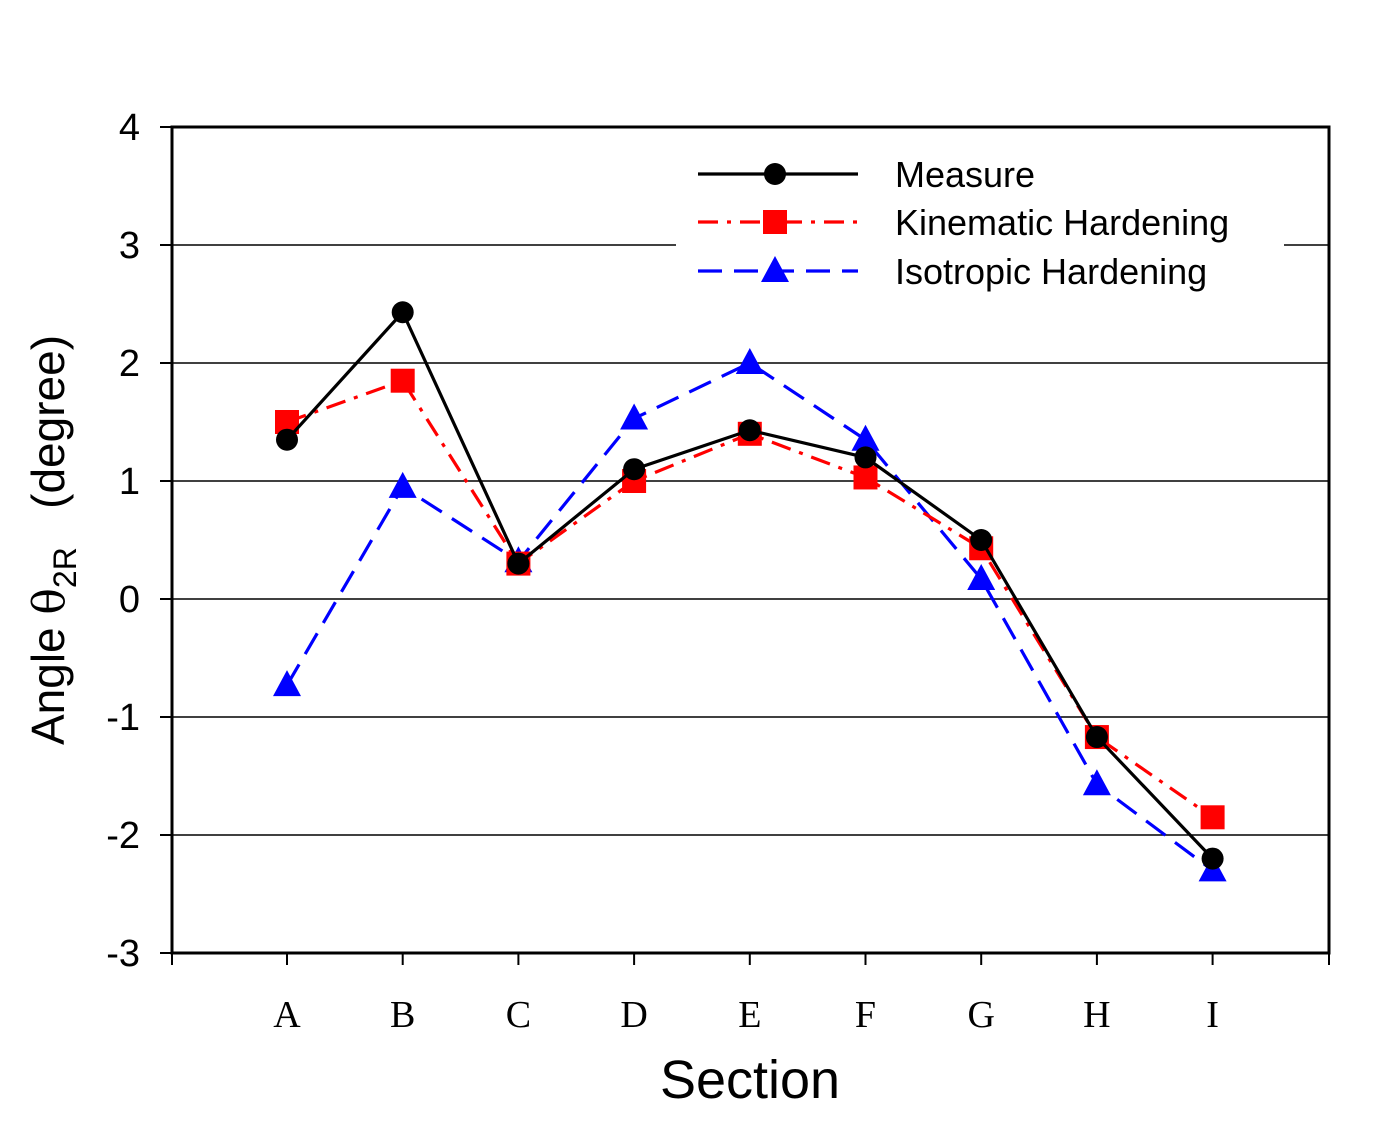 The height and width of the screenshot is (1125, 1395). I want to click on y-tick-label: 1, so click(129, 482).